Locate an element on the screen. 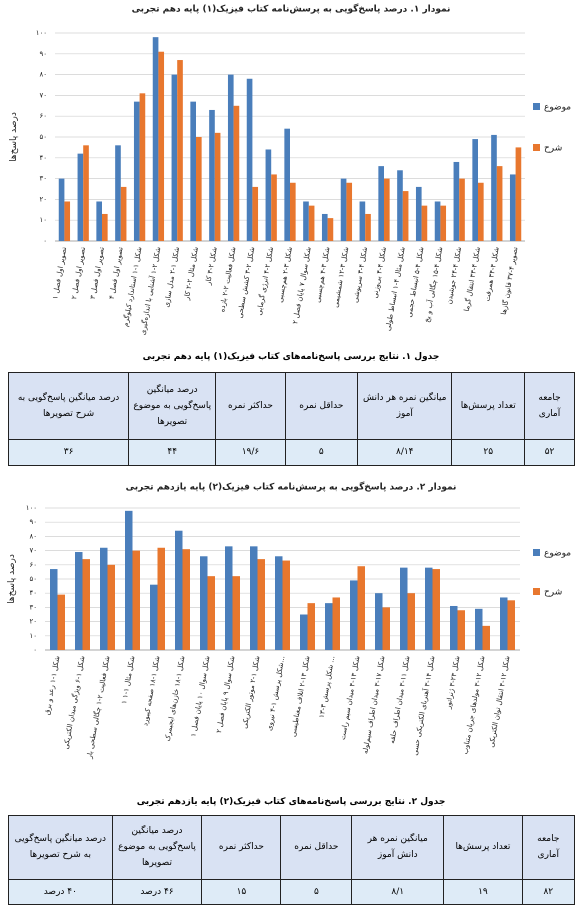  x-tick-label: شکل ۱۳-۴ میدان سیم راست is located at coordinates (350, 697).